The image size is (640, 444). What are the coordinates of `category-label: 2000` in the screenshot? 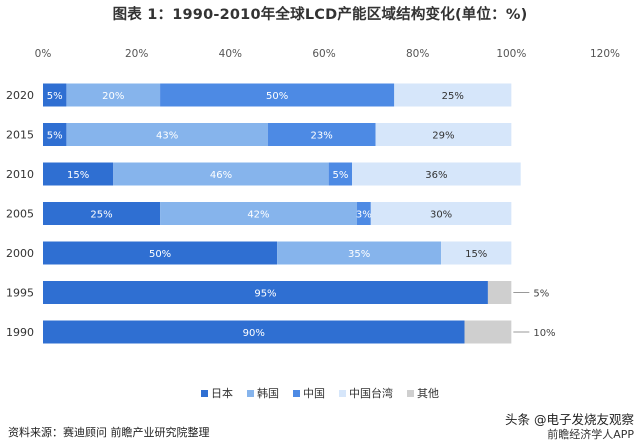 It's located at (20, 253).